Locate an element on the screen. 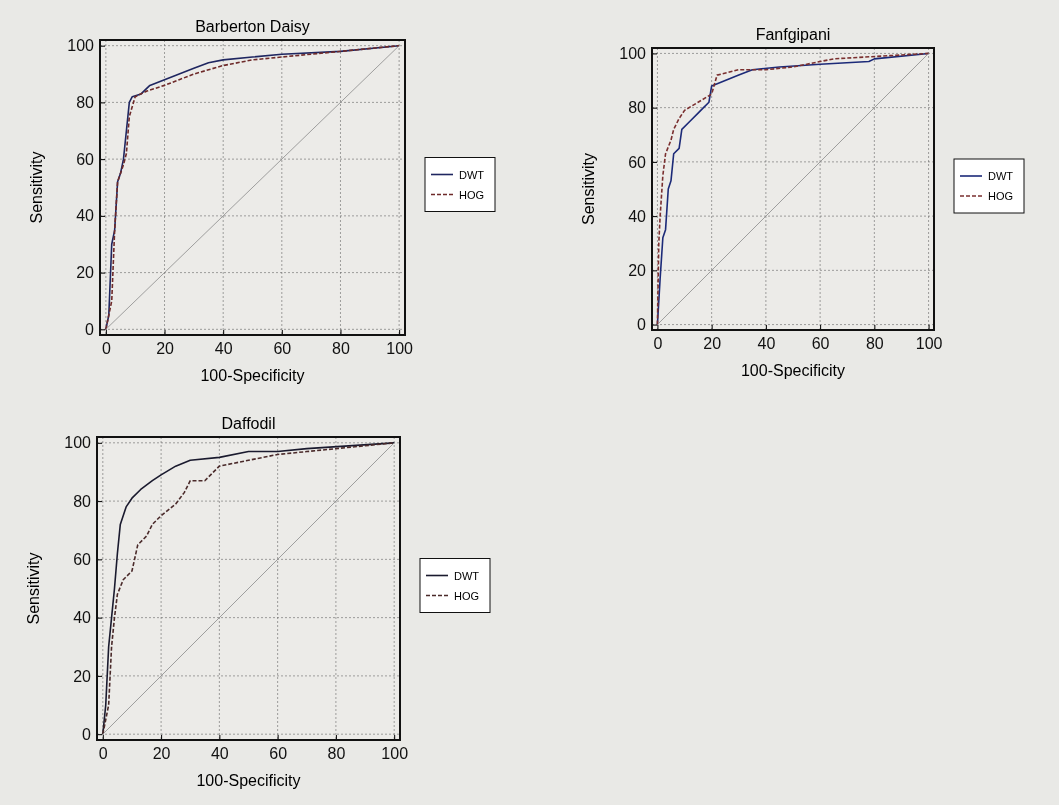 The width and height of the screenshot is (1059, 805). chart-title: Fanfgipani is located at coordinates (793, 34).